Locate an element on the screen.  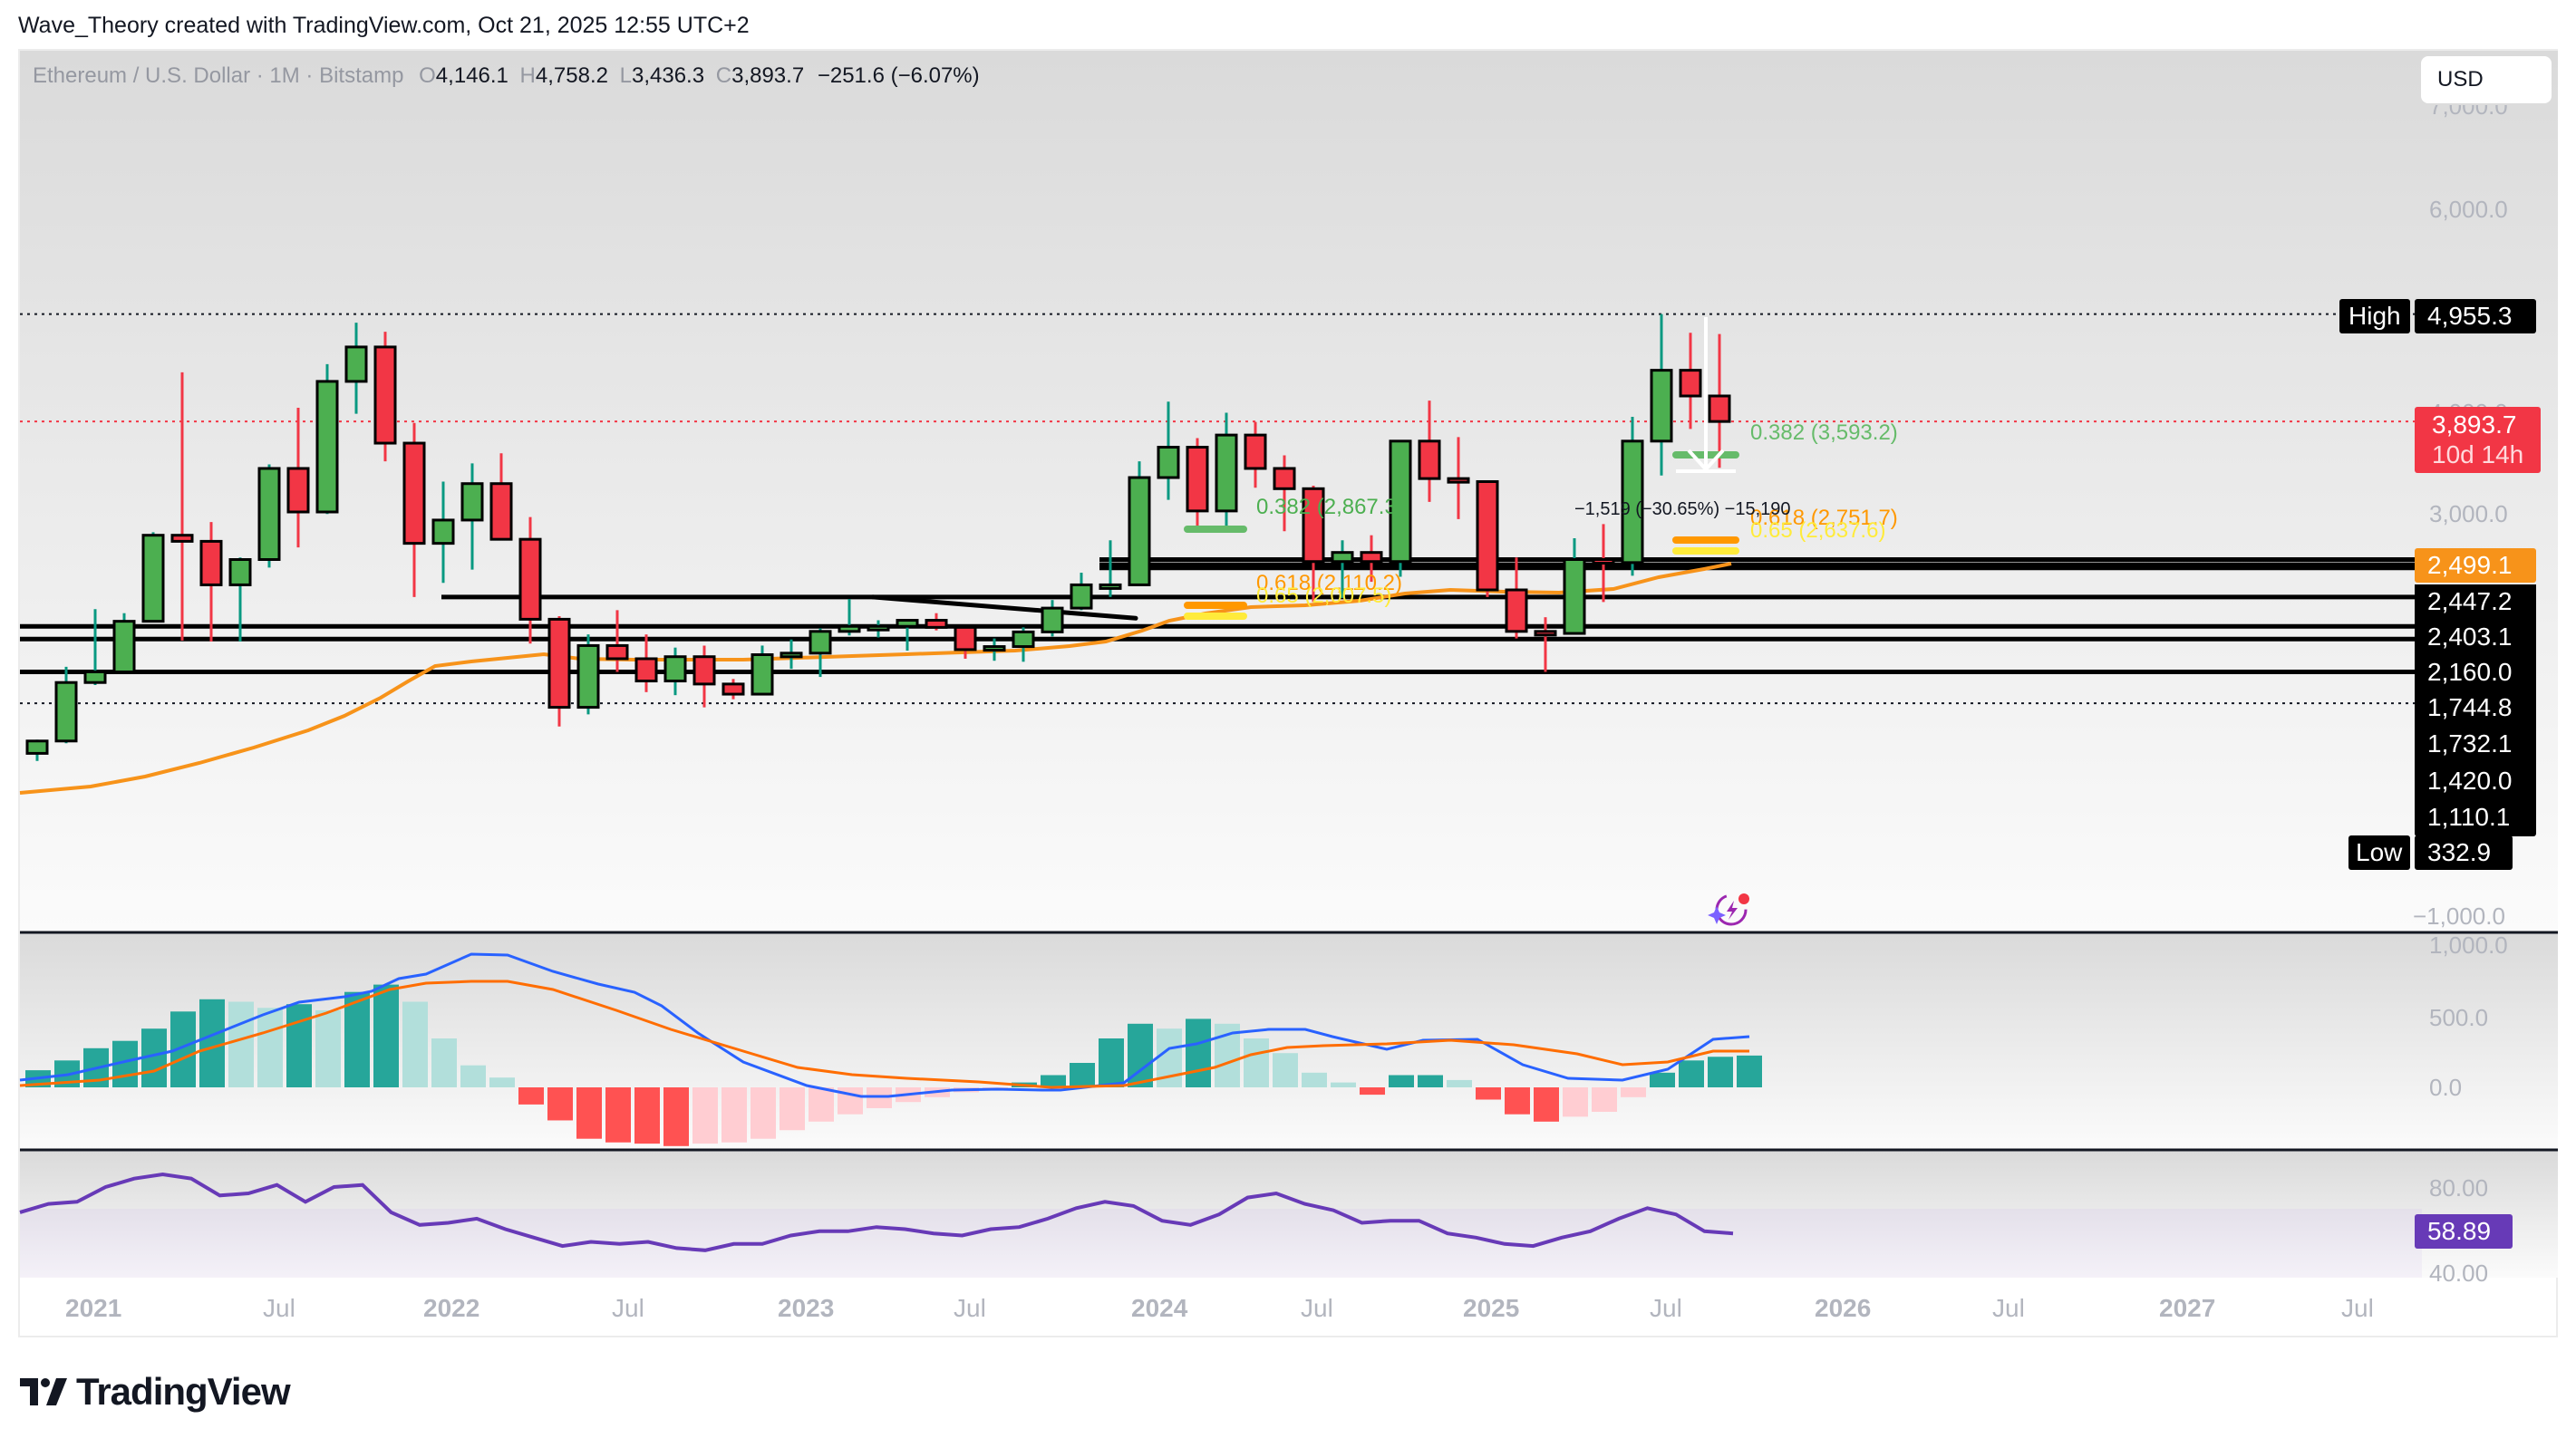
time-label-year: 2024 is located at coordinates (1159, 1308).